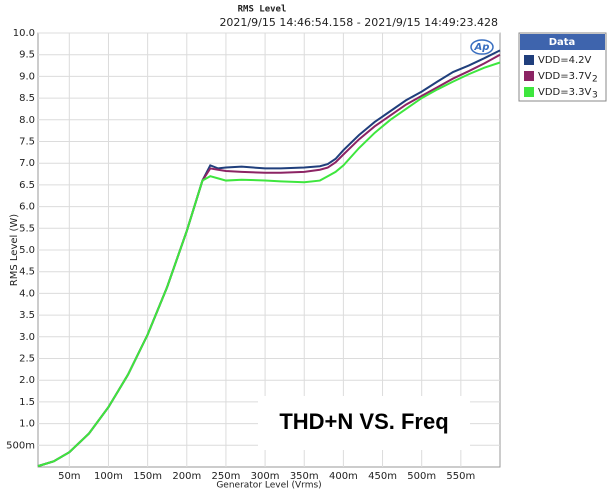 The height and width of the screenshot is (492, 611). Describe the element at coordinates (27, 207) in the screenshot. I see `y-tick-label: 6.0` at that location.